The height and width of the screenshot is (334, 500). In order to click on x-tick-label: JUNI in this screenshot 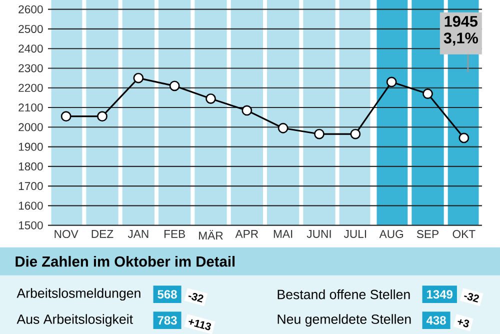, I will do `click(318, 234)`.